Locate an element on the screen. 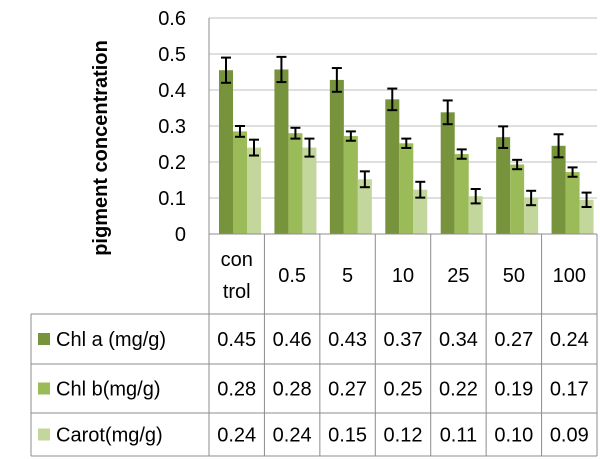  data-label: 0.19 is located at coordinates (513, 390).